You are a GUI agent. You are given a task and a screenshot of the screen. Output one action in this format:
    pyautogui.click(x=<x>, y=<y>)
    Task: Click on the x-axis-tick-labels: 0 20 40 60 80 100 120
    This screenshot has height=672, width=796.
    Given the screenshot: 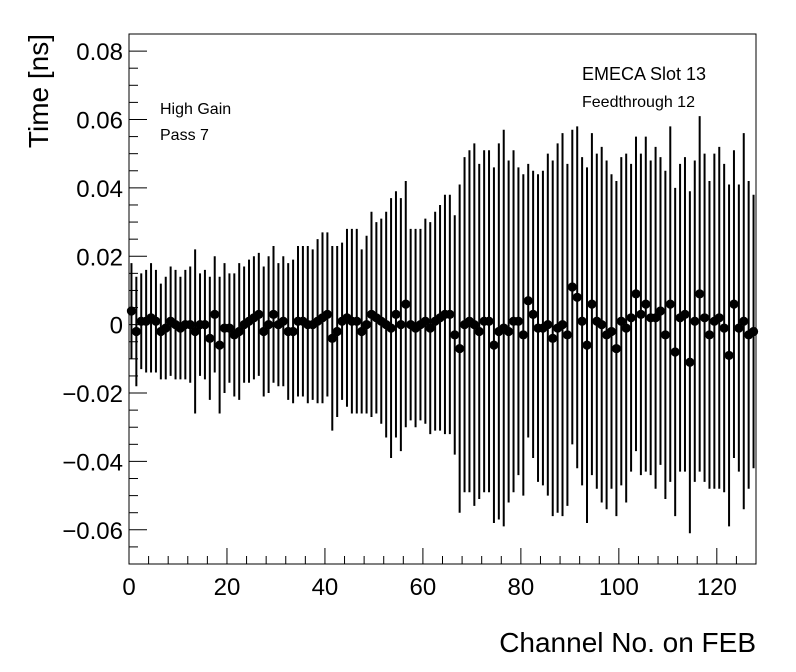 What is the action you would take?
    pyautogui.click(x=429, y=587)
    